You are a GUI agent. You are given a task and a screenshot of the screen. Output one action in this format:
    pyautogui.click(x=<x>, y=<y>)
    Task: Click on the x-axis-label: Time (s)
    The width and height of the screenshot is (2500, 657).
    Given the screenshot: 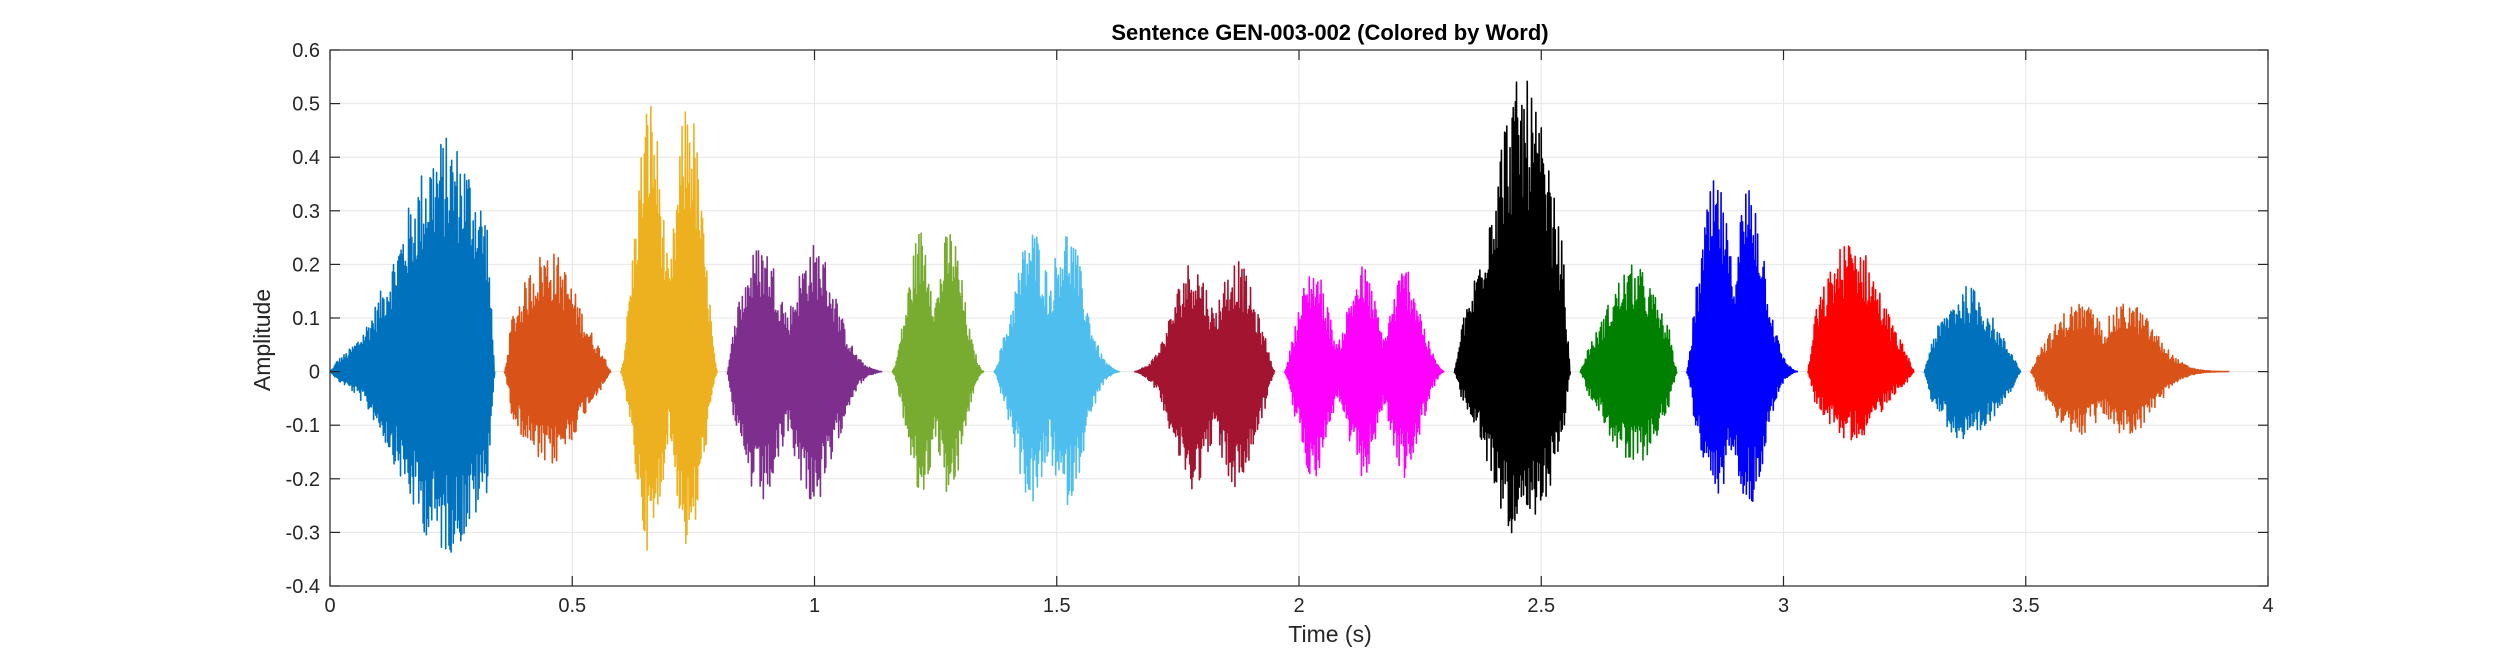 What is the action you would take?
    pyautogui.click(x=1329, y=634)
    